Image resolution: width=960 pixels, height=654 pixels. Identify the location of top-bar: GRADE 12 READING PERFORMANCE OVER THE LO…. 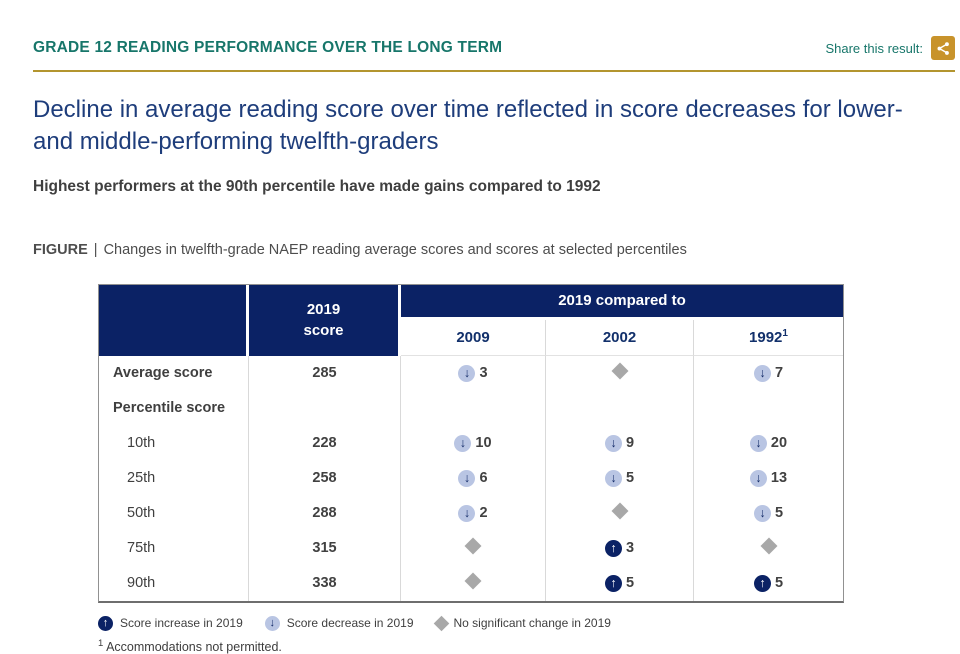
(494, 48).